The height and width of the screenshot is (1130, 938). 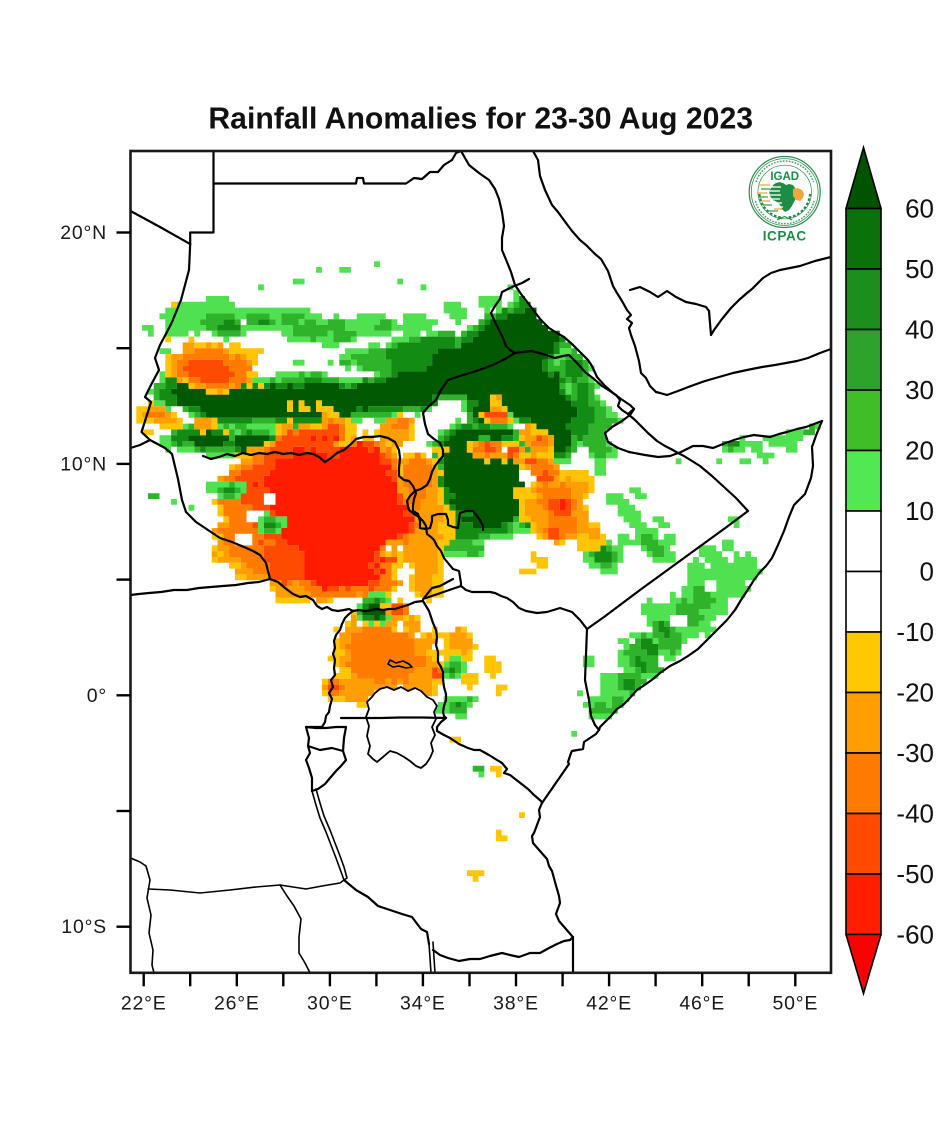 I want to click on svg-text: -30, so click(x=915, y=753).